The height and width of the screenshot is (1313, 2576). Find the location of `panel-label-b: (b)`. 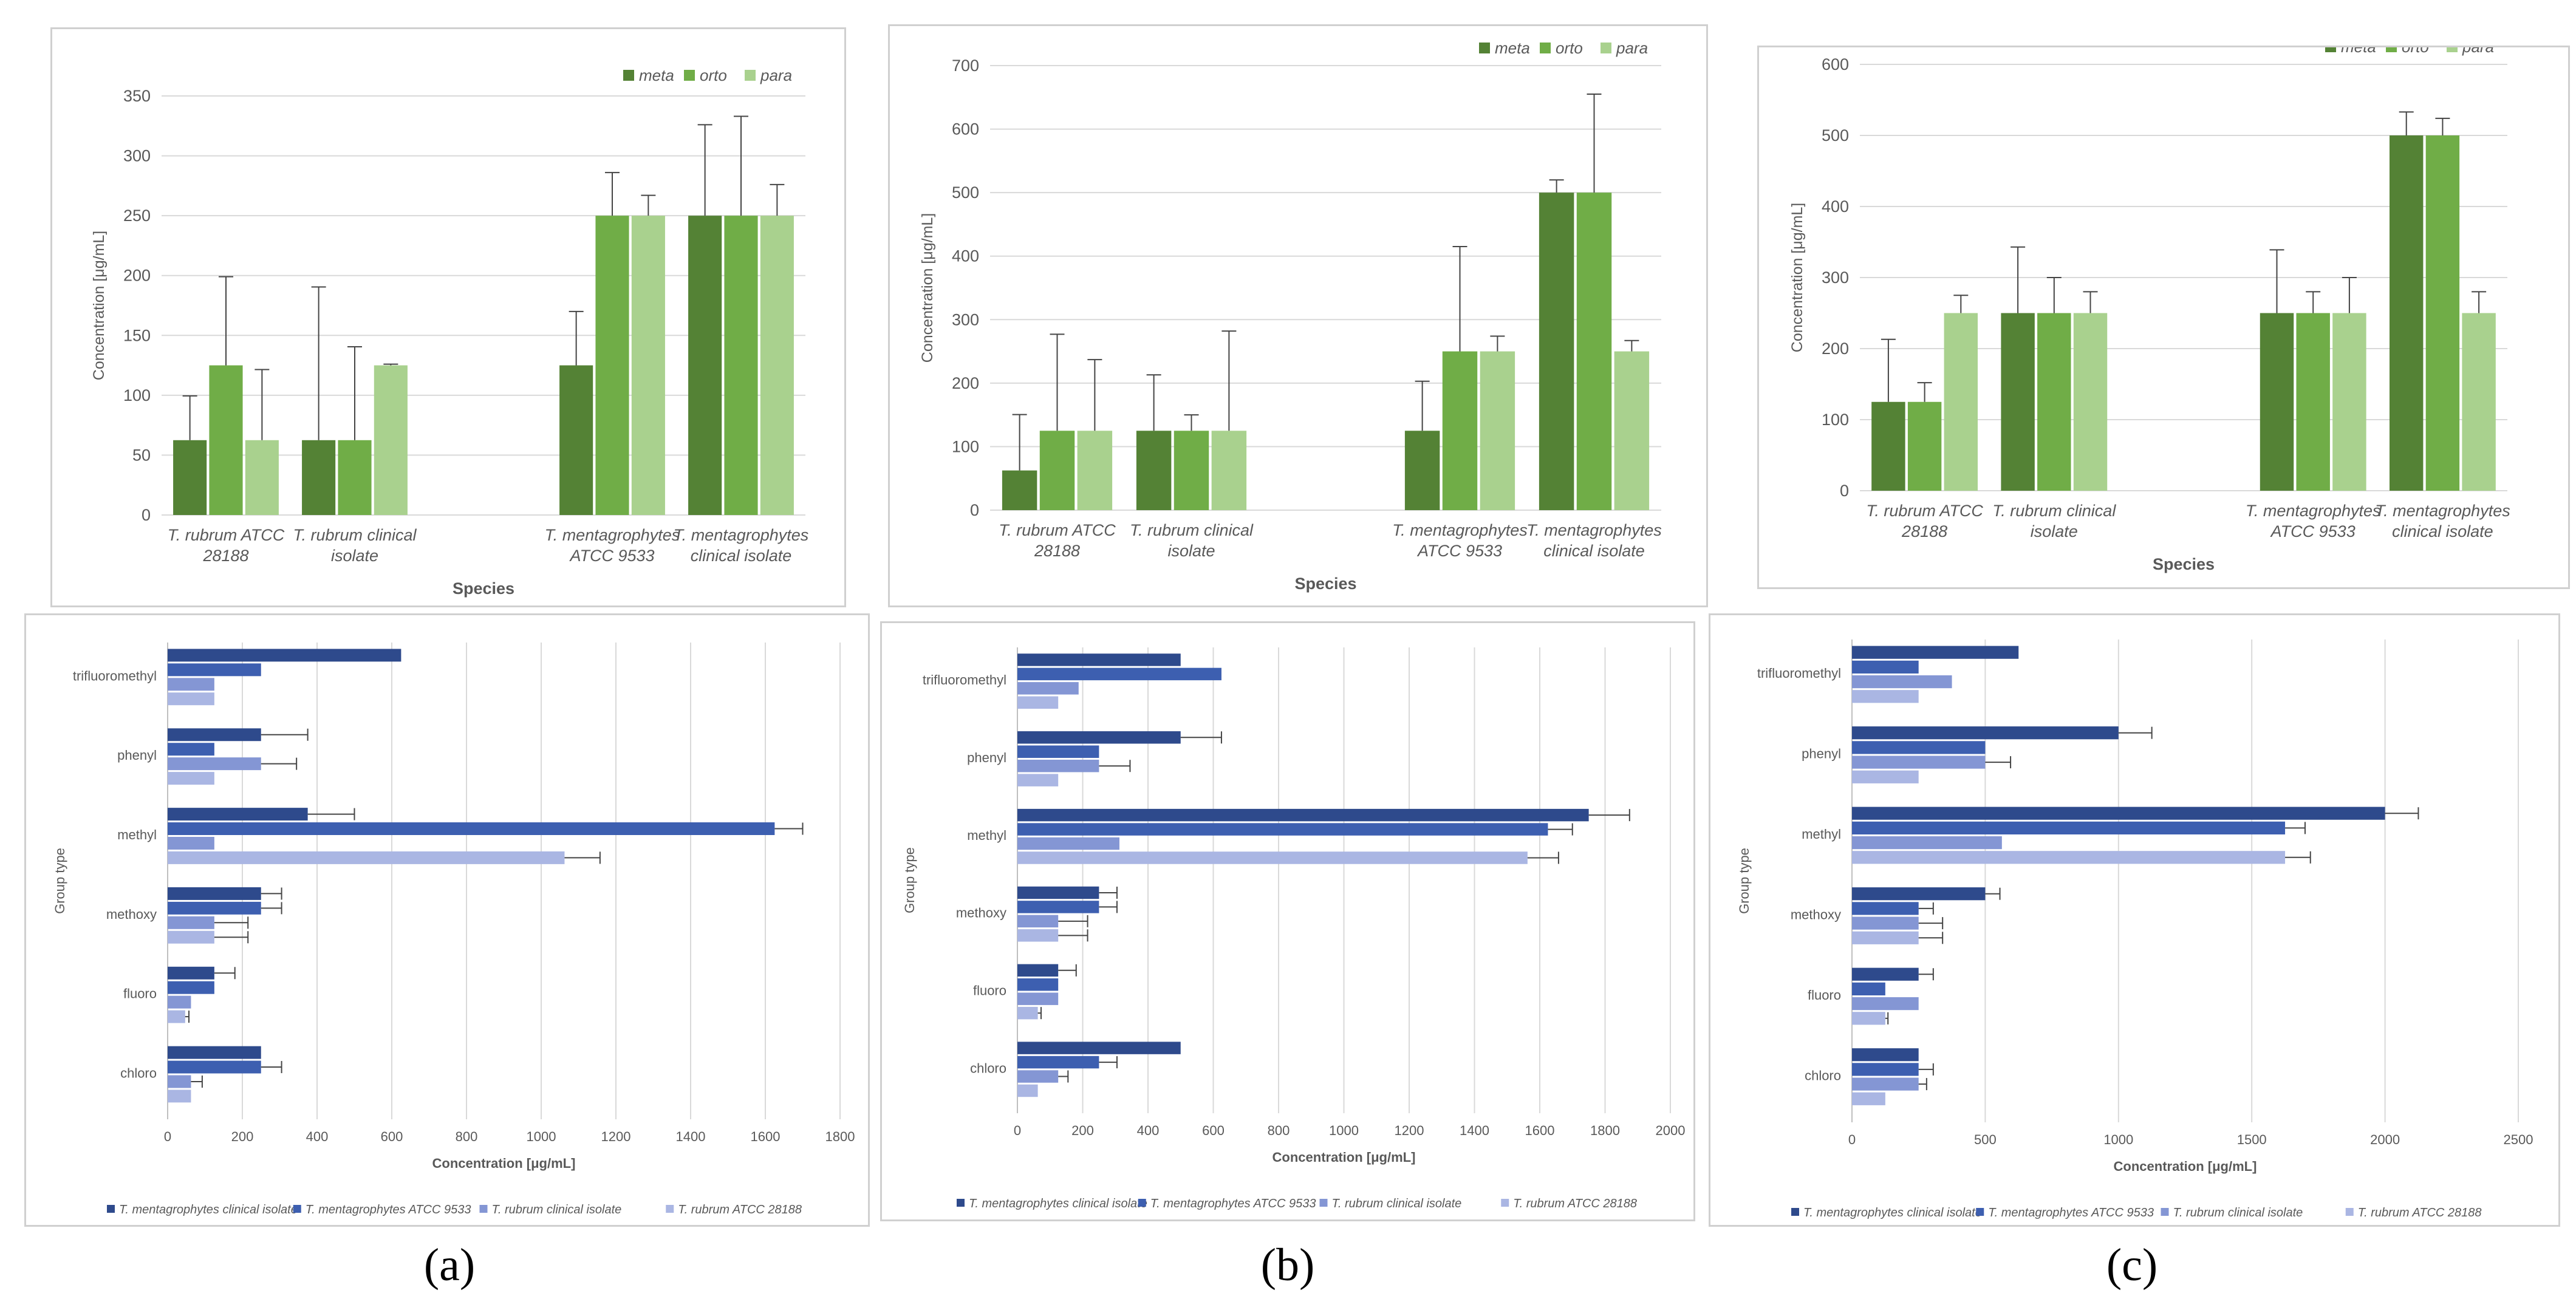

panel-label-b: (b) is located at coordinates (1287, 1265).